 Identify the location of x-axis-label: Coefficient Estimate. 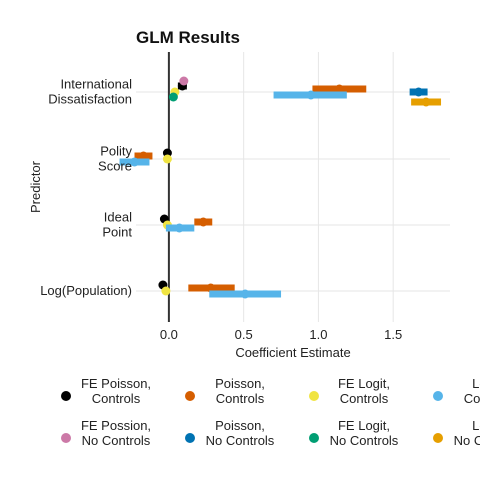
(292, 352).